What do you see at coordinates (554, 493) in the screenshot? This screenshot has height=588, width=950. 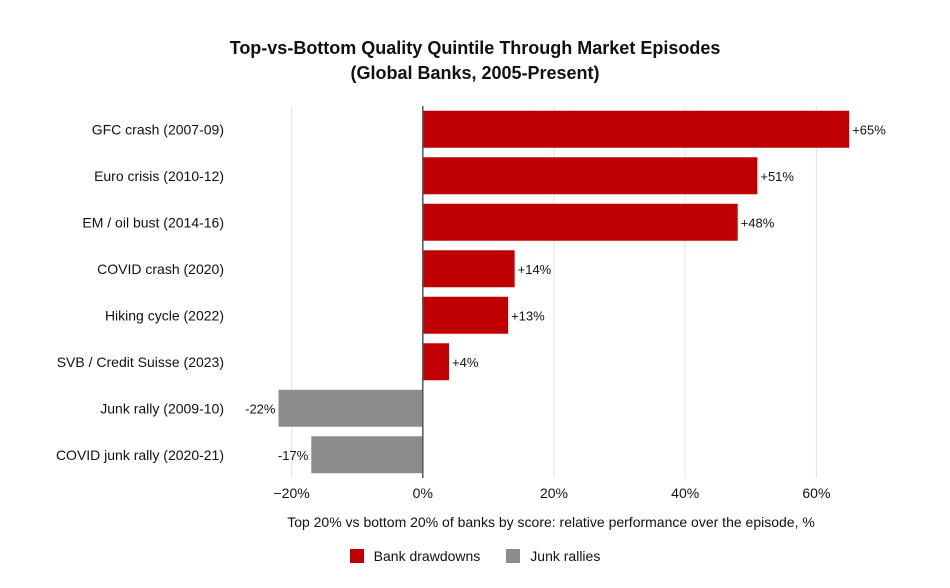 I see `x-tick-label: 20%` at bounding box center [554, 493].